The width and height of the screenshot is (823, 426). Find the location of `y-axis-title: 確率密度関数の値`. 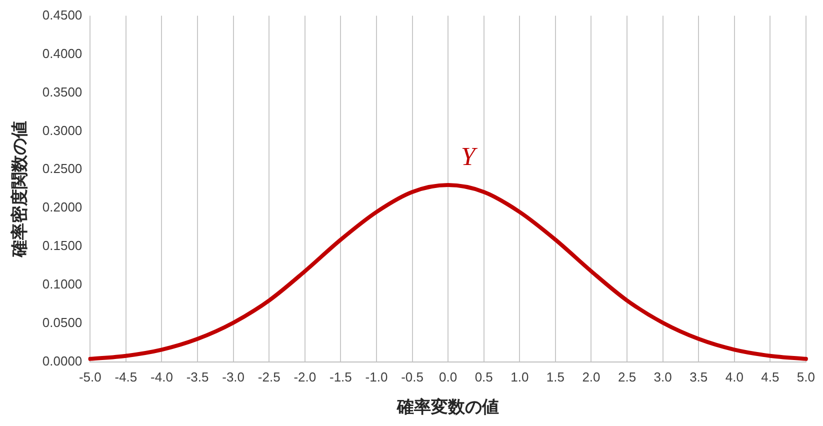

y-axis-title: 確率密度関数の値 is located at coordinates (19, 189).